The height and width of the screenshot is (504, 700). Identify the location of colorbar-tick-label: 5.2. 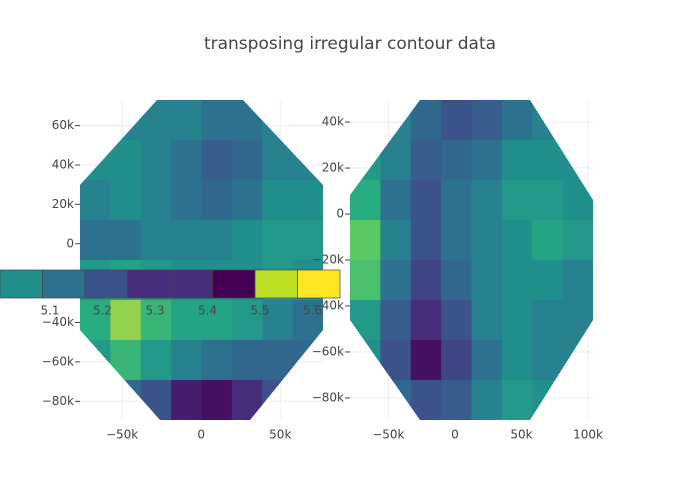
(102, 311).